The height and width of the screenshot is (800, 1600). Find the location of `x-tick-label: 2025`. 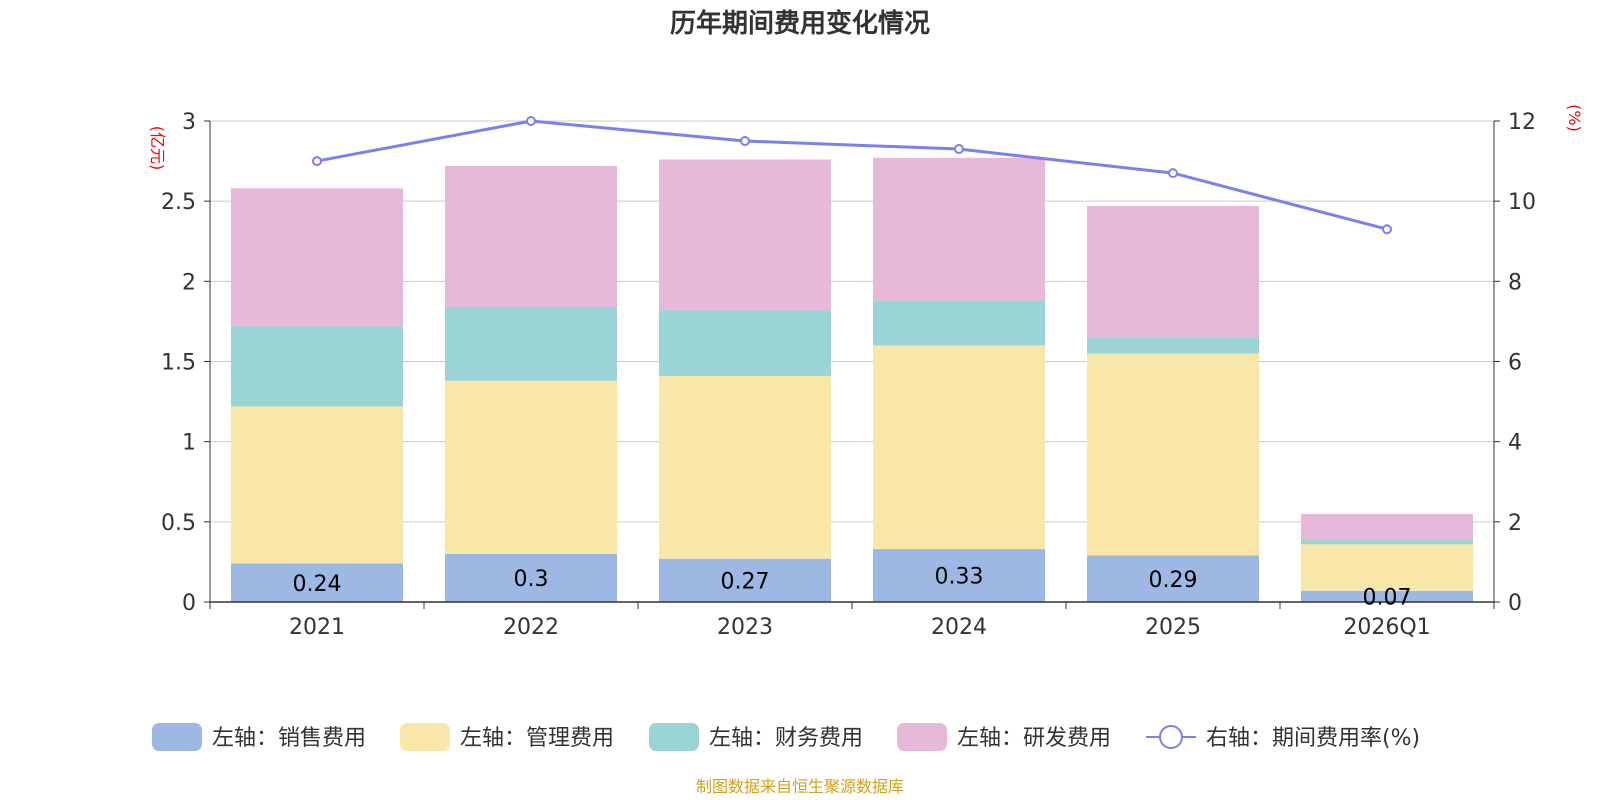

x-tick-label: 2025 is located at coordinates (1173, 627).